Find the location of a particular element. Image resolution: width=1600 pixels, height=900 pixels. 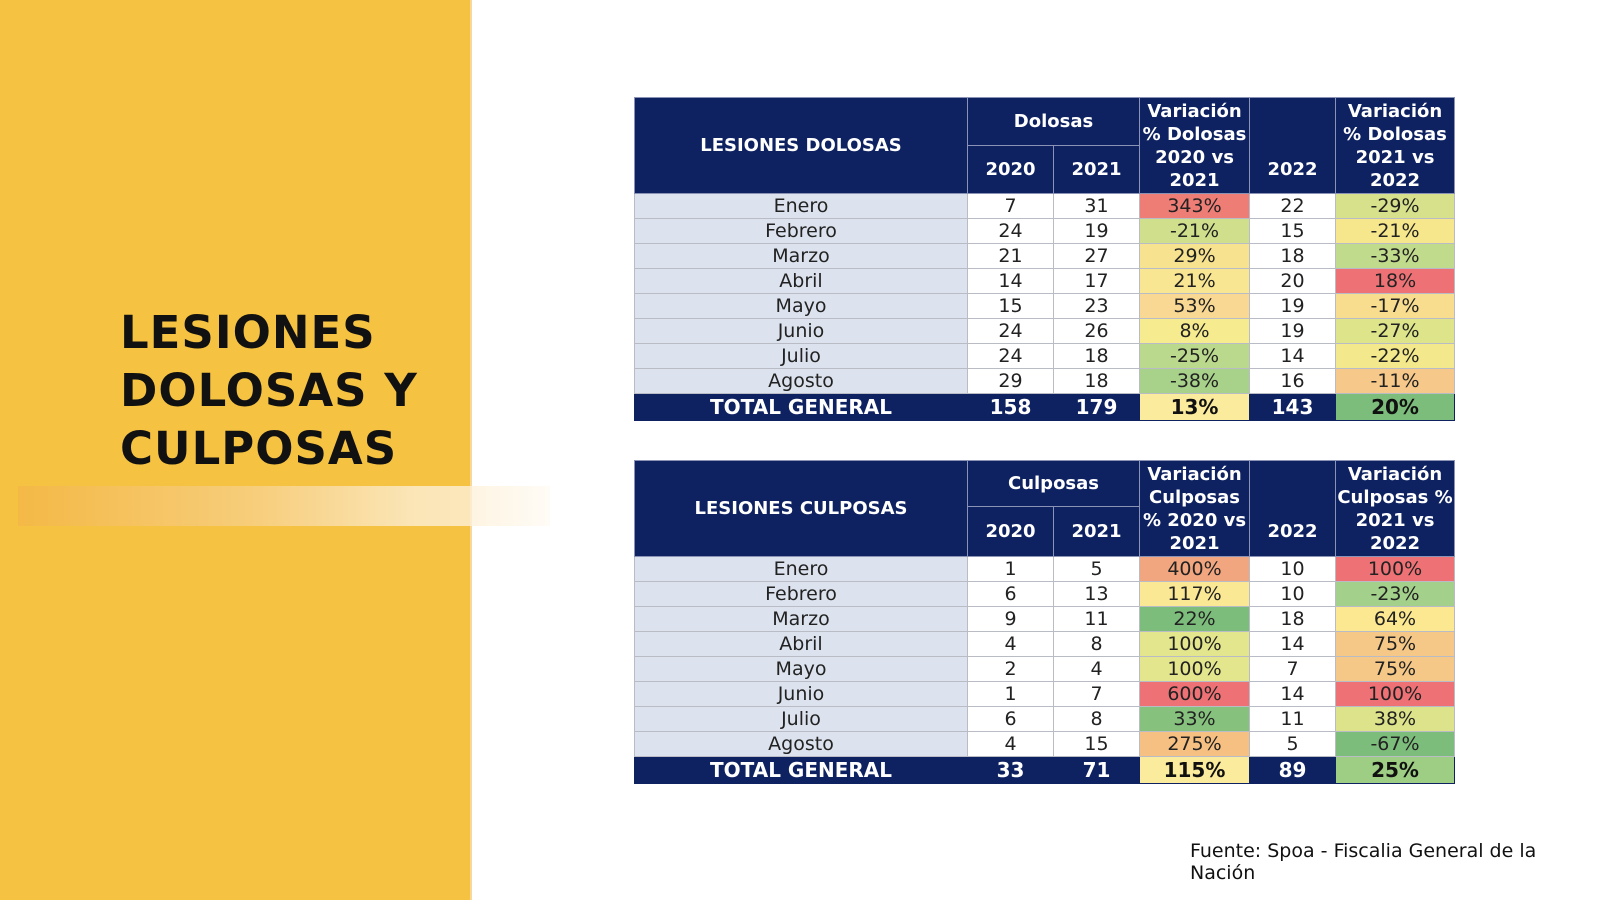

month-cell: Agosto is located at coordinates (801, 381).